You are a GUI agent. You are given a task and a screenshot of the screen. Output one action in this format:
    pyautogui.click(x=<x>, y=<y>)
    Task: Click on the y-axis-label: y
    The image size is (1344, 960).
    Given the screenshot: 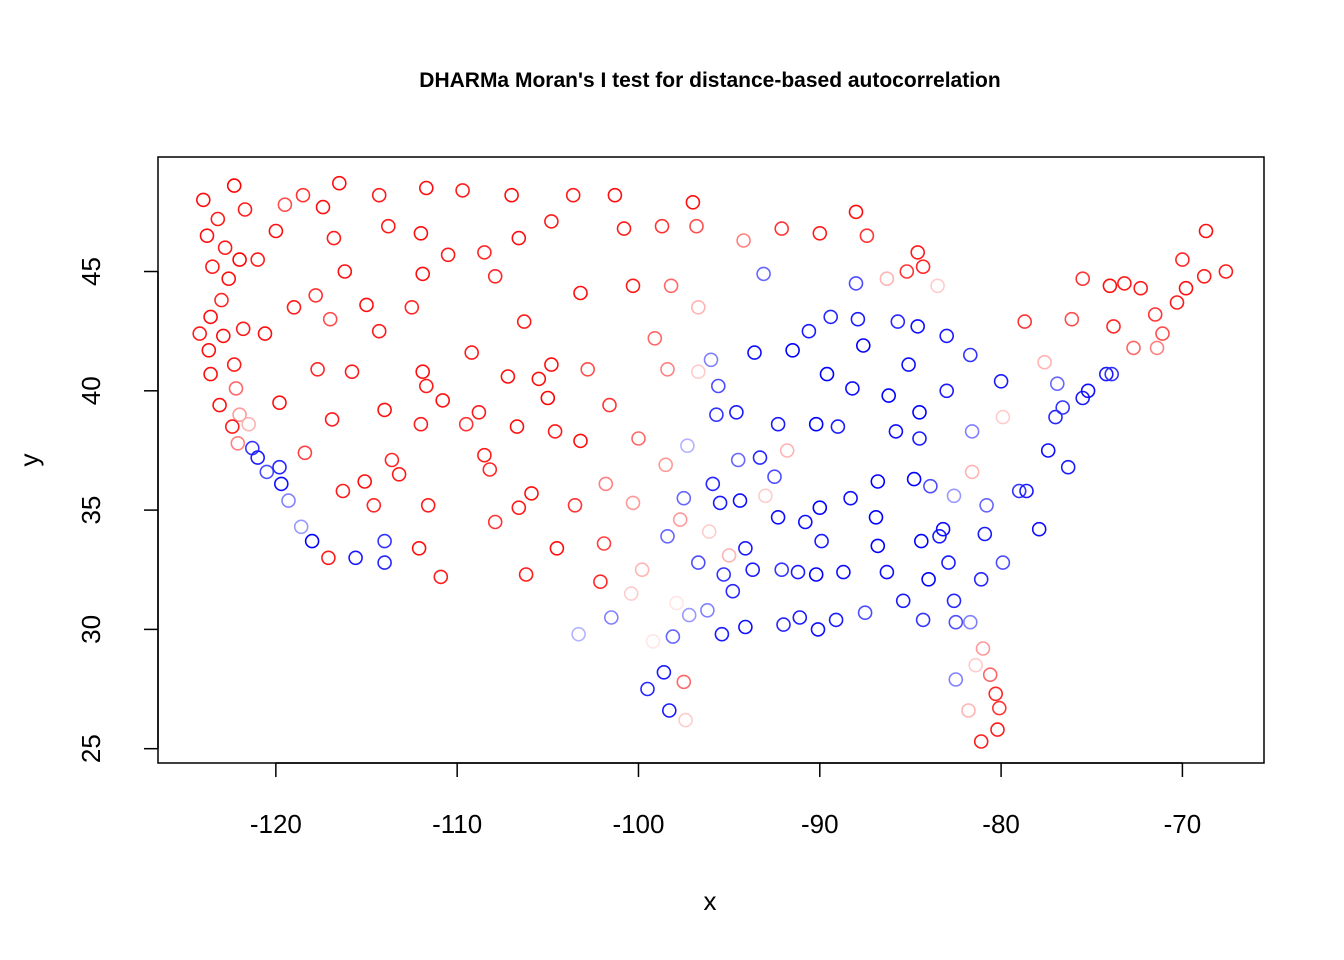 What is the action you would take?
    pyautogui.click(x=29, y=460)
    